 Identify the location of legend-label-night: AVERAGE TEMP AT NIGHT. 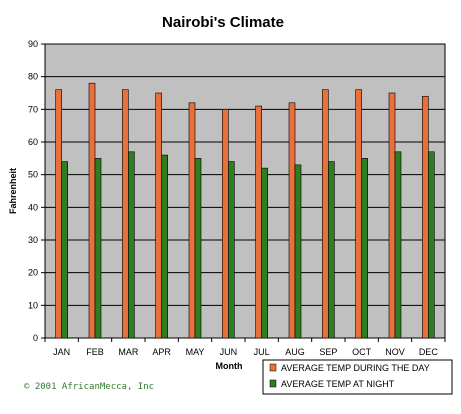
(338, 384).